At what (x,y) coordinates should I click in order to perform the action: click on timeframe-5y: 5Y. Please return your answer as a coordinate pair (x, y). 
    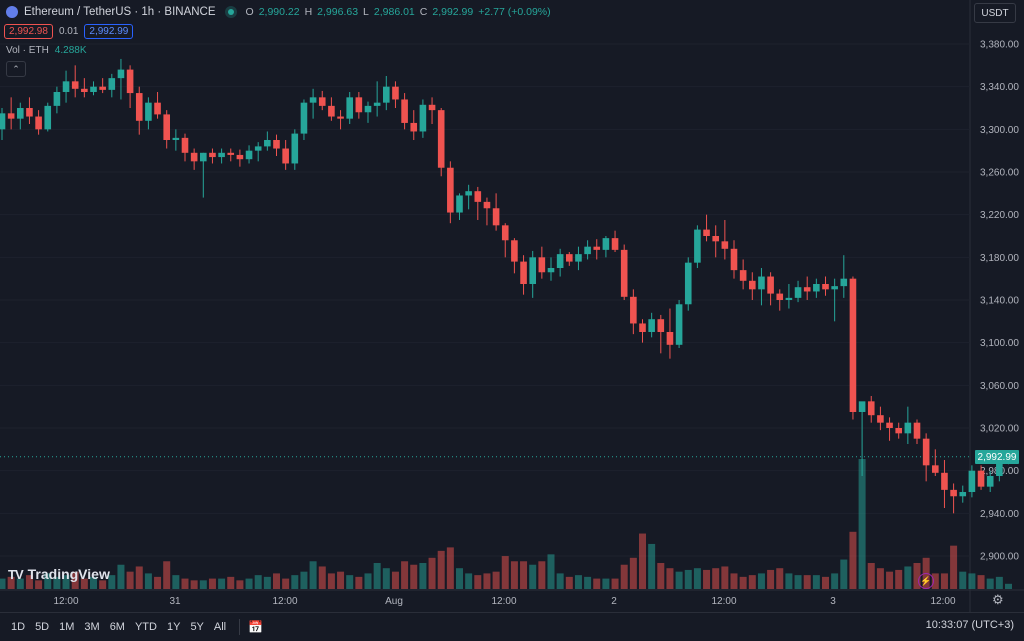
    Looking at the image, I should click on (197, 627).